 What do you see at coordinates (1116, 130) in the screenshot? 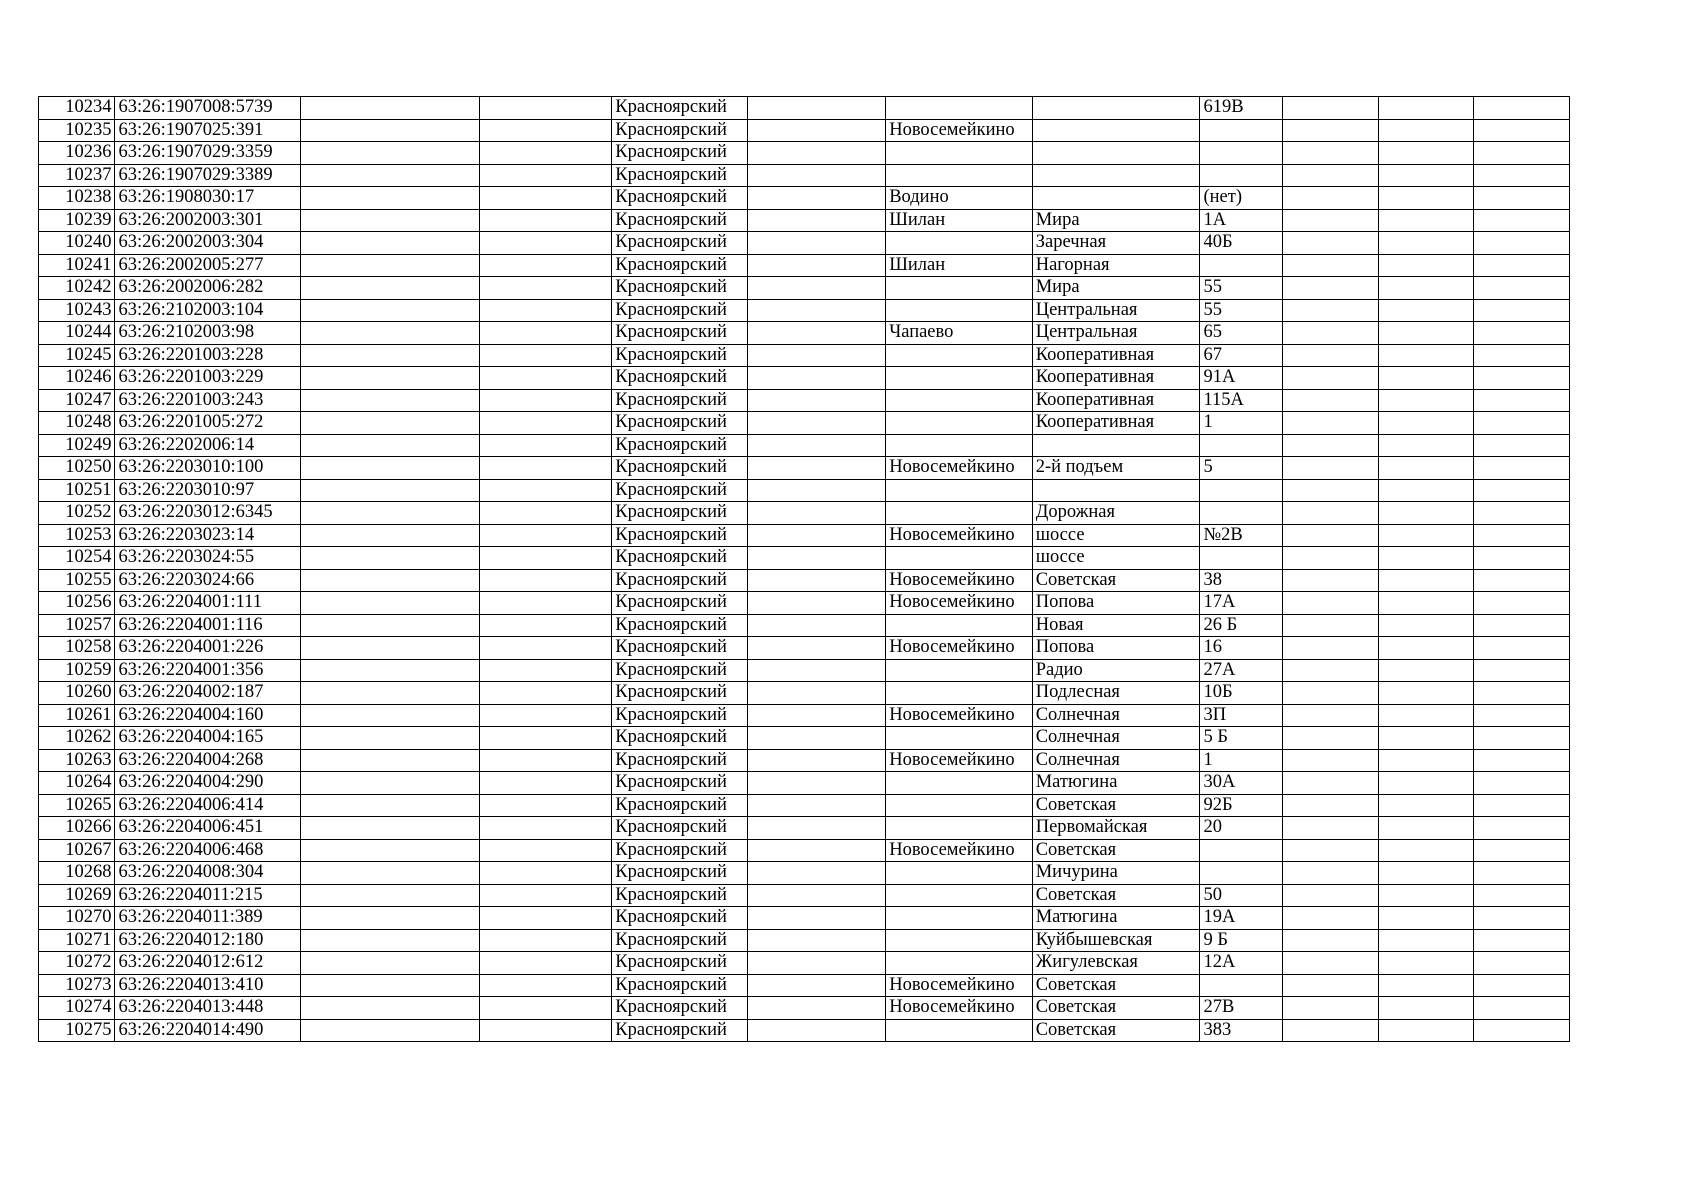
I see `street-cell` at bounding box center [1116, 130].